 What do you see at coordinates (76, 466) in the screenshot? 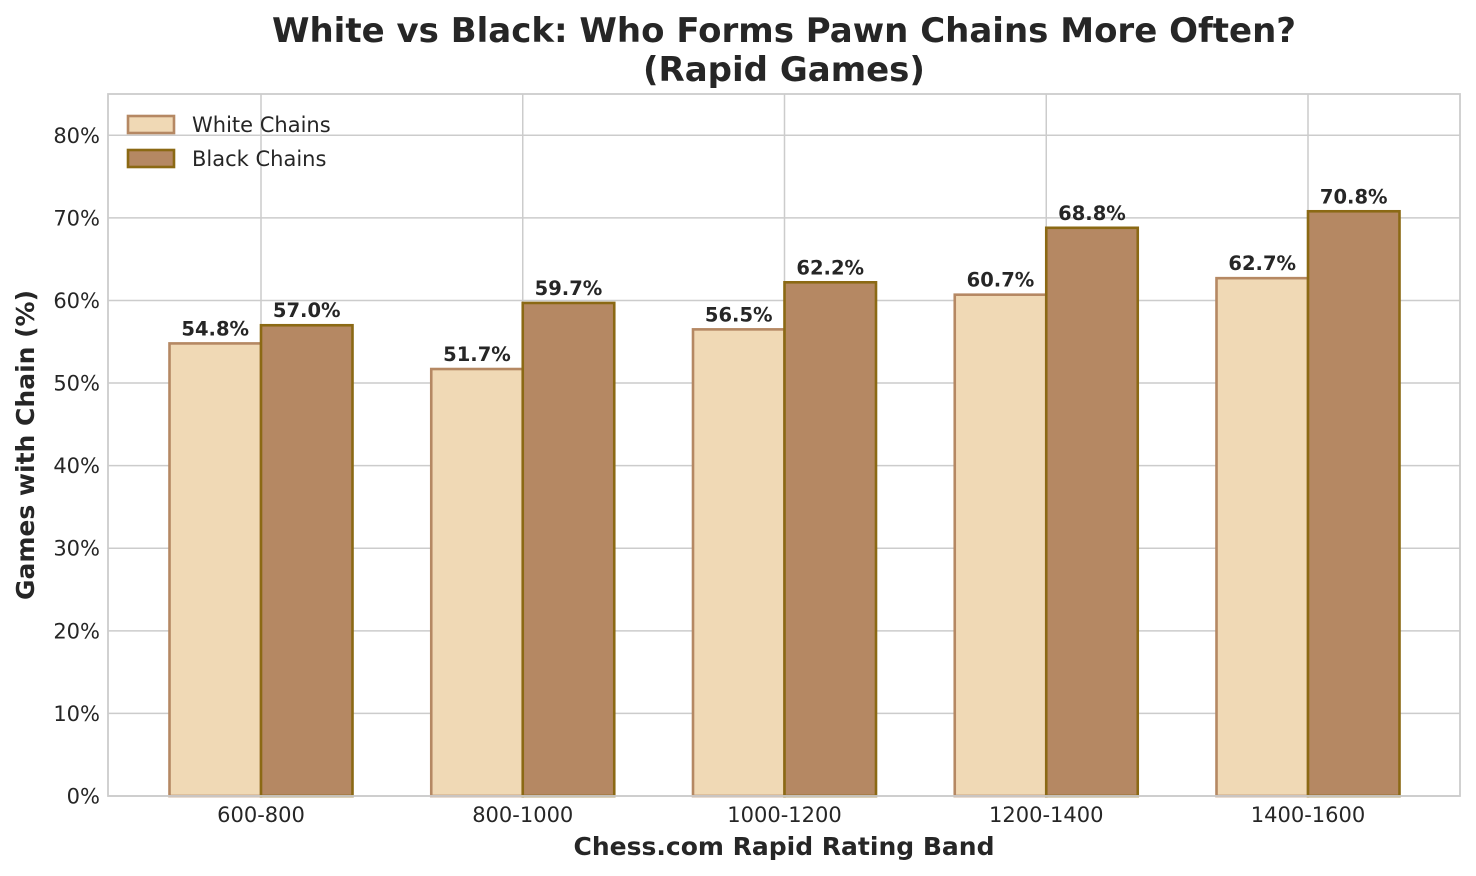
I see `y-tick-label: 40%` at bounding box center [76, 466].